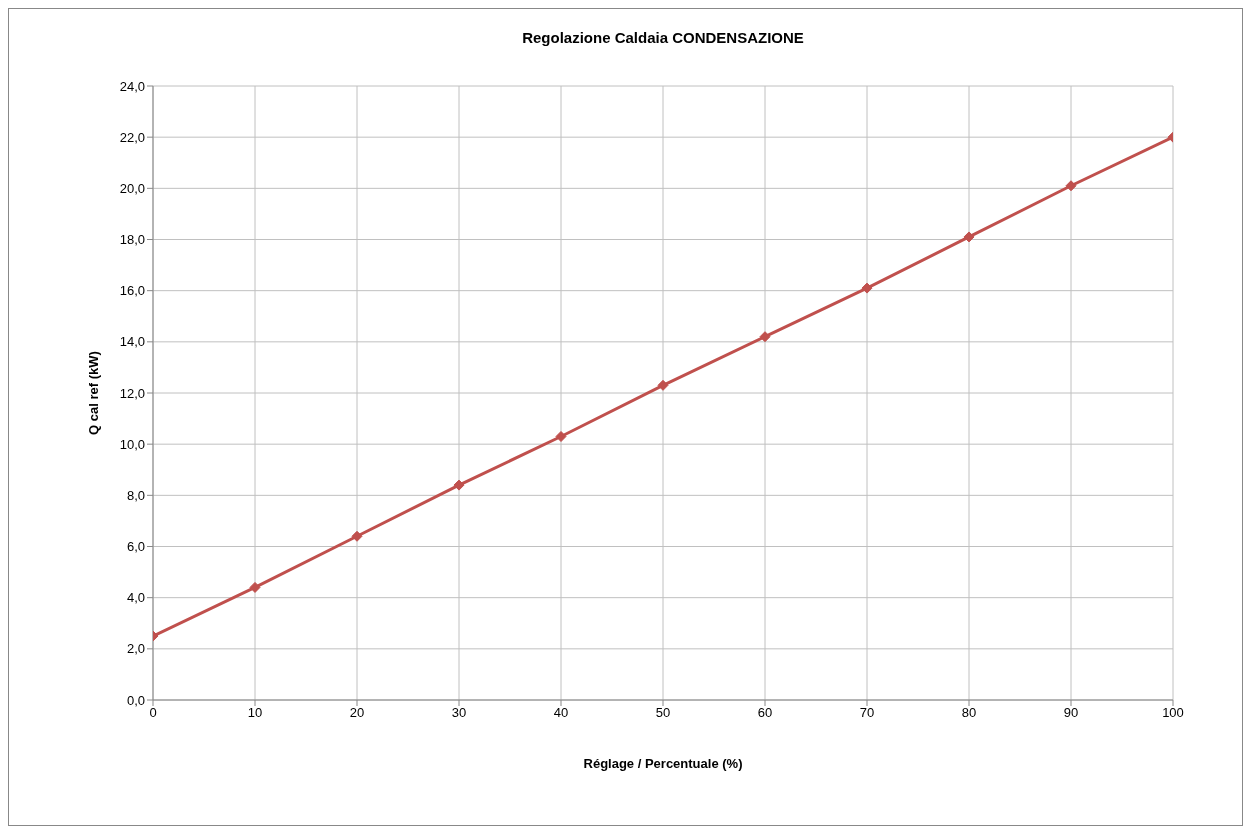 The height and width of the screenshot is (826, 1251). I want to click on y-tick-label: 4,0, so click(135, 598).